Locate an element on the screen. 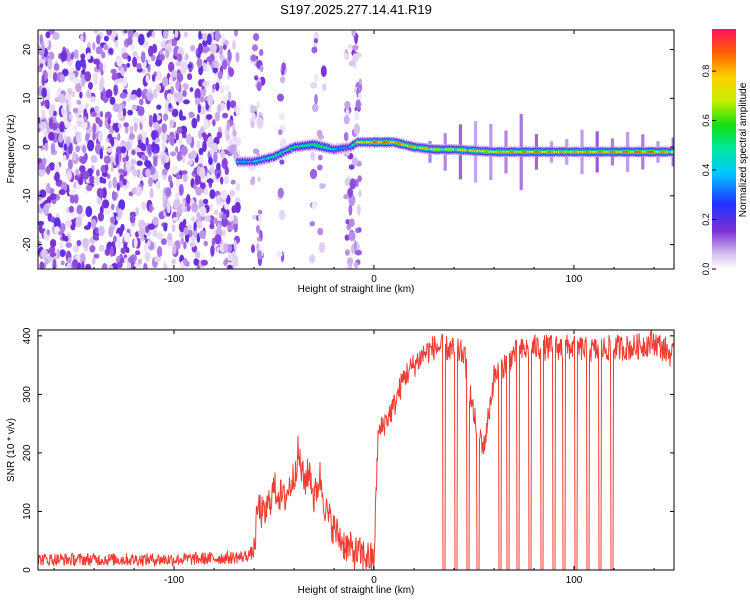  colorbar-tick-label: 0.0 is located at coordinates (706, 269).